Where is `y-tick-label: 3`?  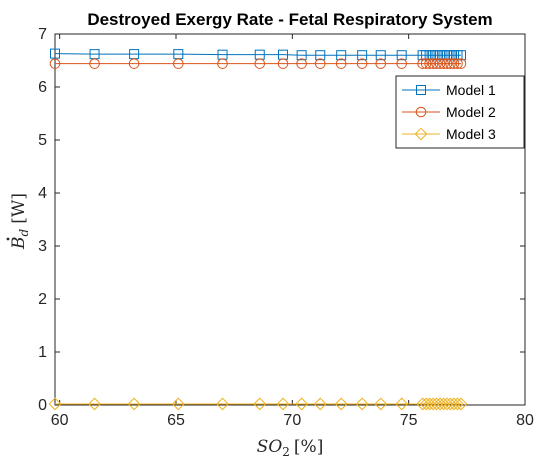
y-tick-label: 3 is located at coordinates (42, 246).